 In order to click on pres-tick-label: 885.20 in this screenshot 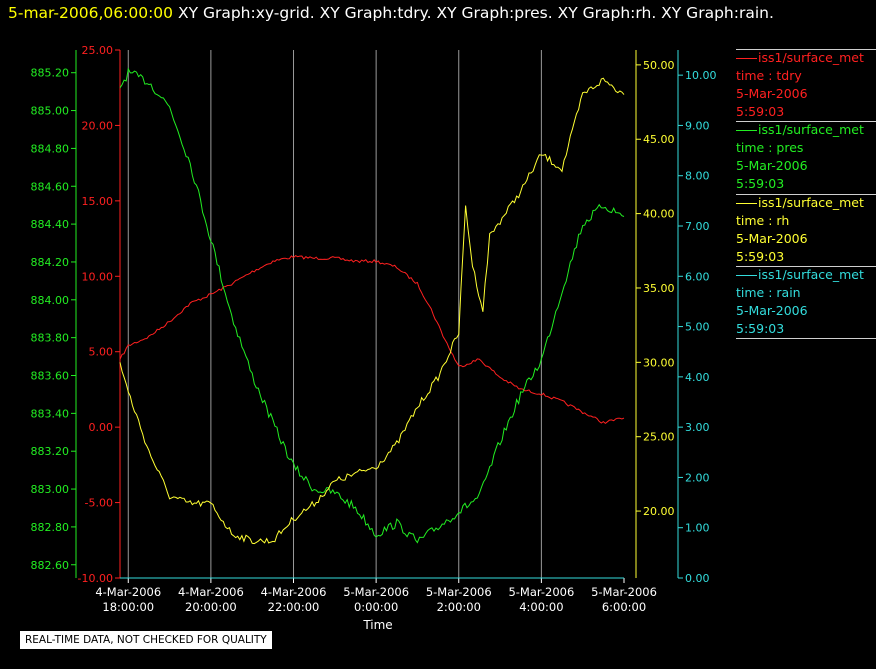, I will do `click(50, 73)`.